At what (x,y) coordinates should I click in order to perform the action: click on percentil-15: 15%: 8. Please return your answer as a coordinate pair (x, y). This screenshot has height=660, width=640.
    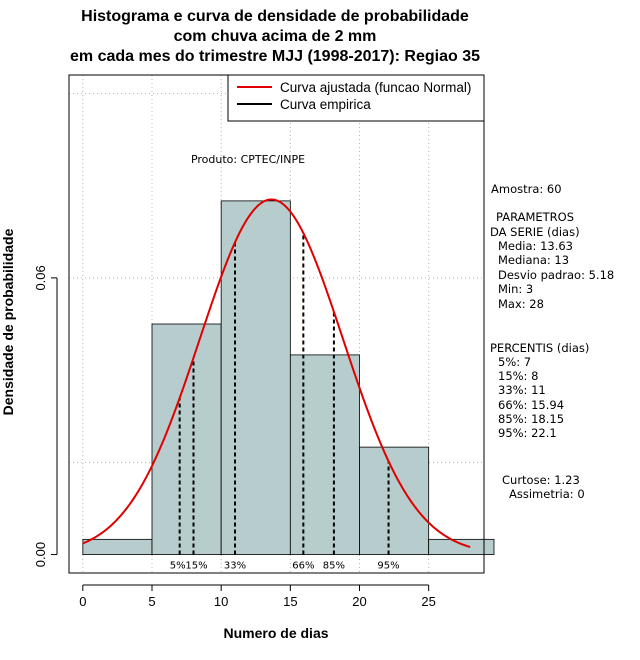
    Looking at the image, I should click on (518, 376).